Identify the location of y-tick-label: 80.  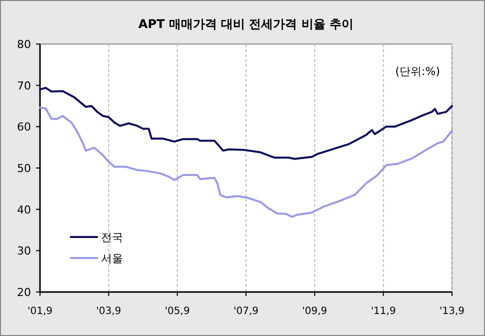
(24, 44).